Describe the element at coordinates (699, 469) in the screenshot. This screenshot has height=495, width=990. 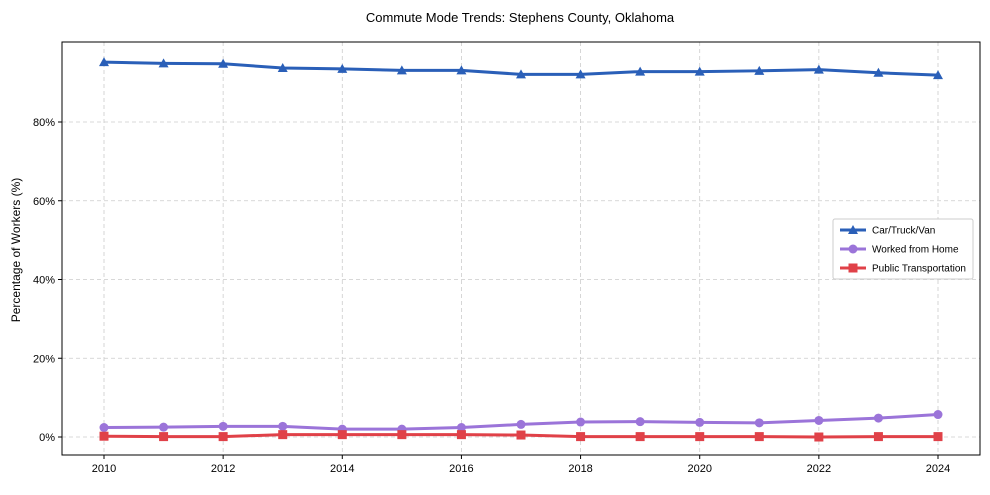
I see `x-tick-label: 2020` at that location.